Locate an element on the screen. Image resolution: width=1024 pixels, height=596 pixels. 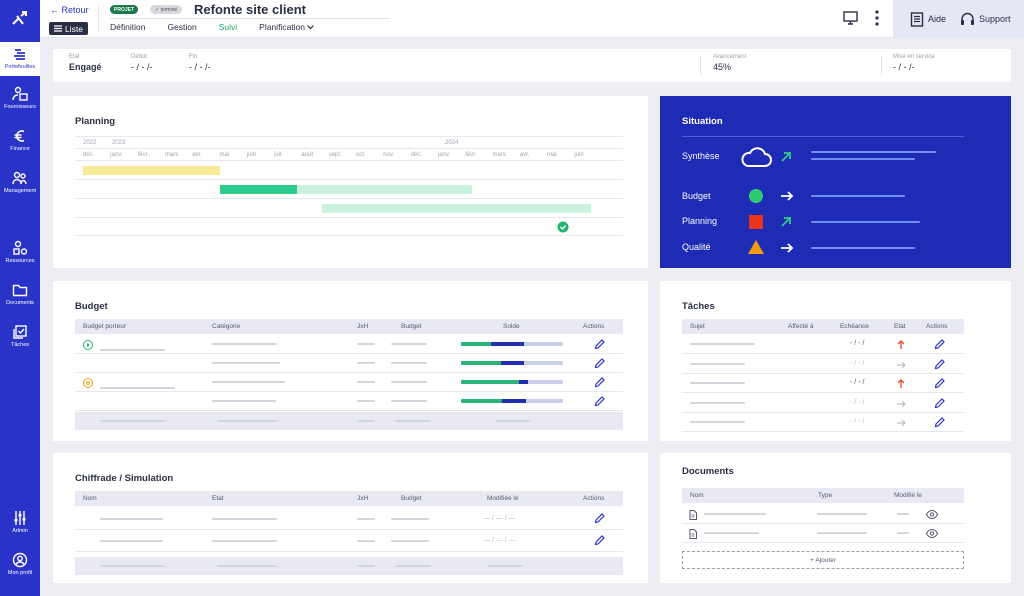
arrow-right-icon is located at coordinates (901, 423).